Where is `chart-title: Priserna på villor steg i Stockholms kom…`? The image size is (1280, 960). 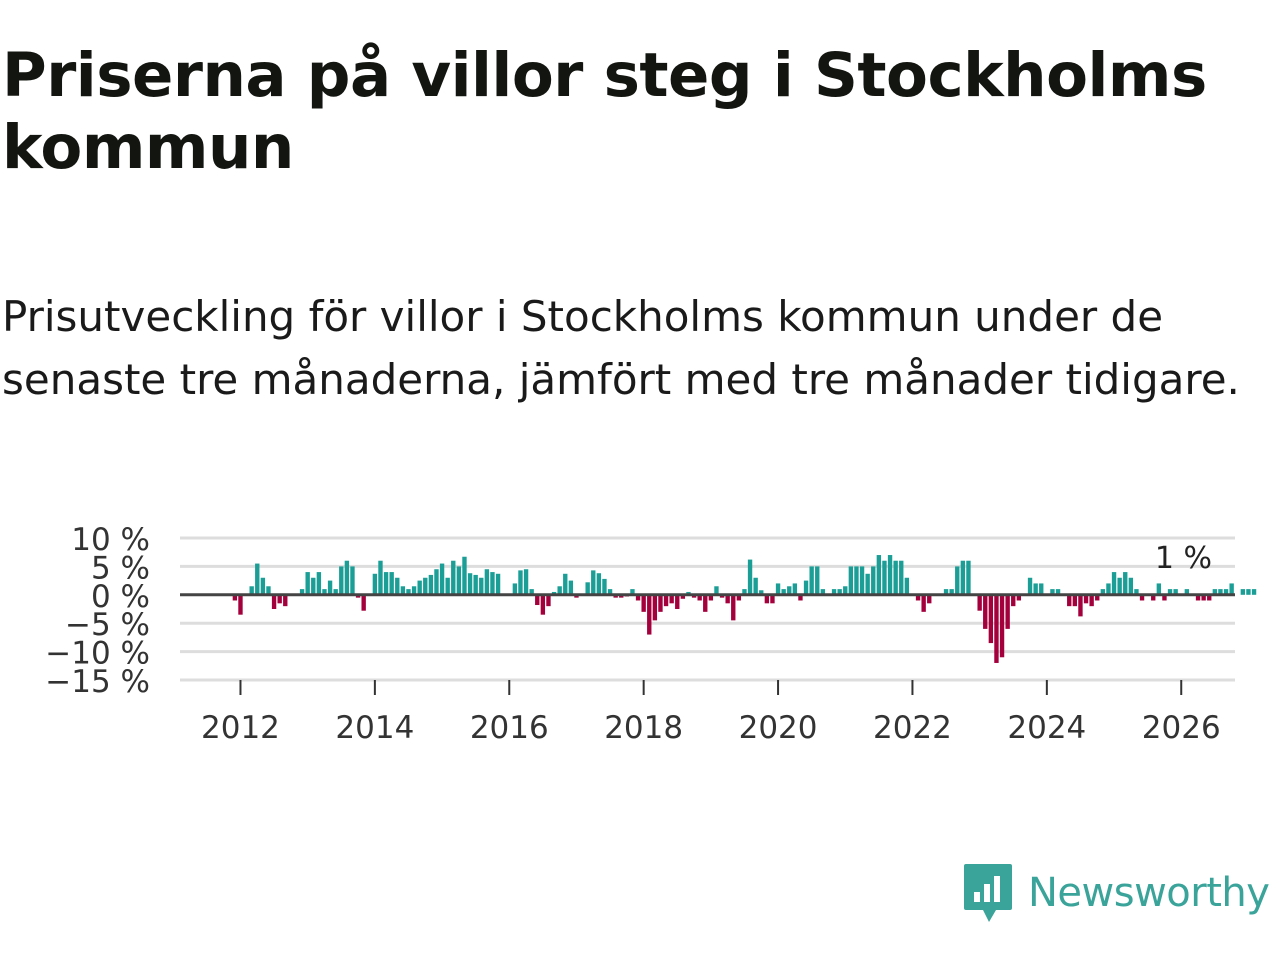
chart-title: Priserna på villor steg i Stockholms kom… is located at coordinates (604, 111).